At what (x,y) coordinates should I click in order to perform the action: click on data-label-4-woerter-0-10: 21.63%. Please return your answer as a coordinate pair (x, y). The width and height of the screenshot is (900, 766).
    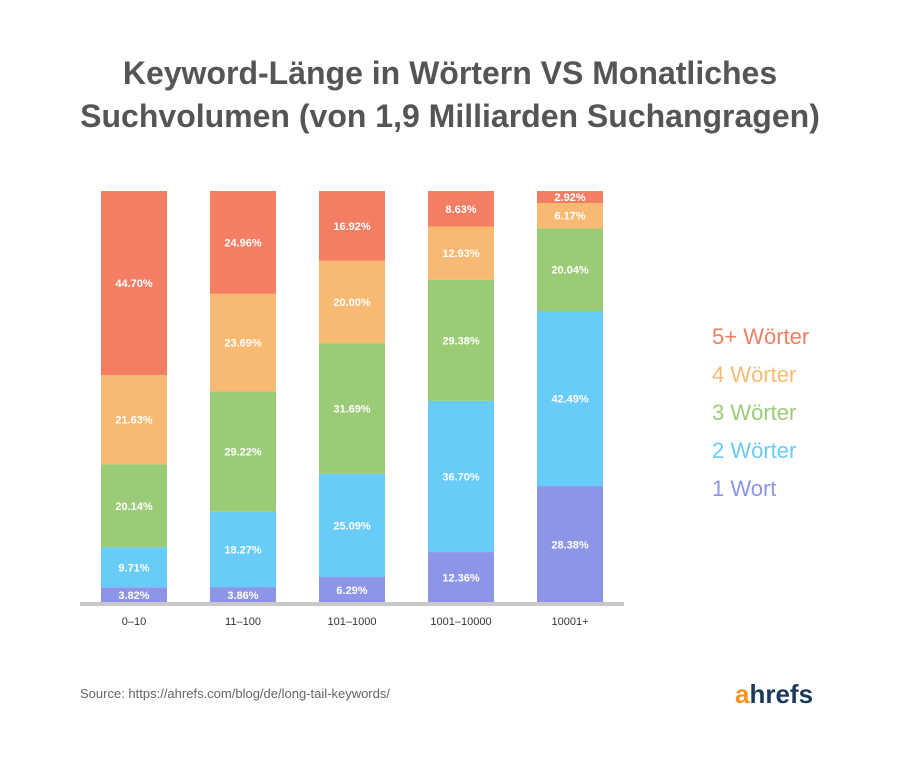
    Looking at the image, I should click on (134, 421).